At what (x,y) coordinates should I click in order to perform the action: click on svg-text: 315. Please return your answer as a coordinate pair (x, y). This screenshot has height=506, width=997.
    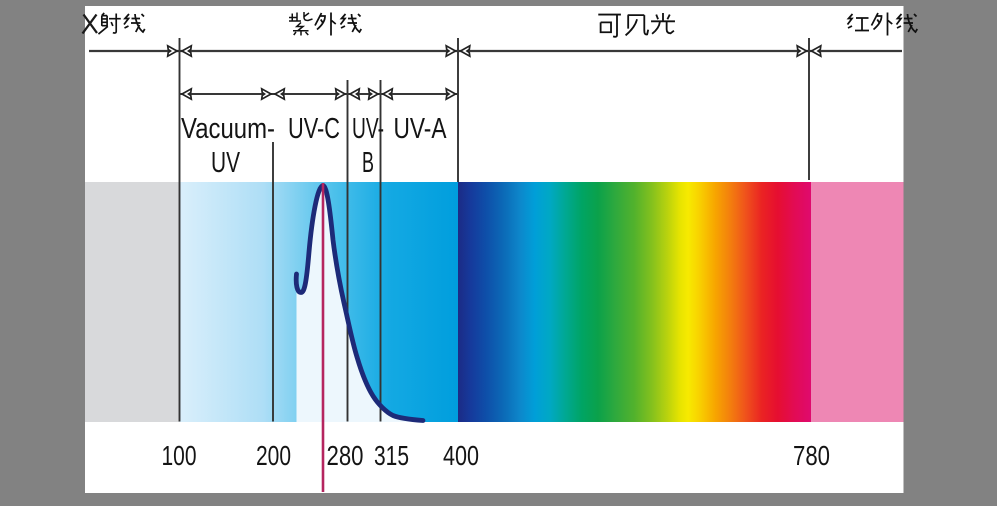
    Looking at the image, I should click on (391, 455).